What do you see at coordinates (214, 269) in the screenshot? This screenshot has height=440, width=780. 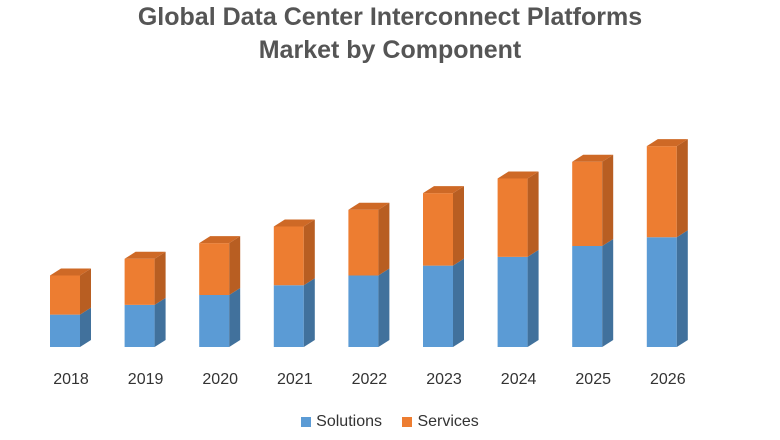 I see `bar-front-services-2020` at bounding box center [214, 269].